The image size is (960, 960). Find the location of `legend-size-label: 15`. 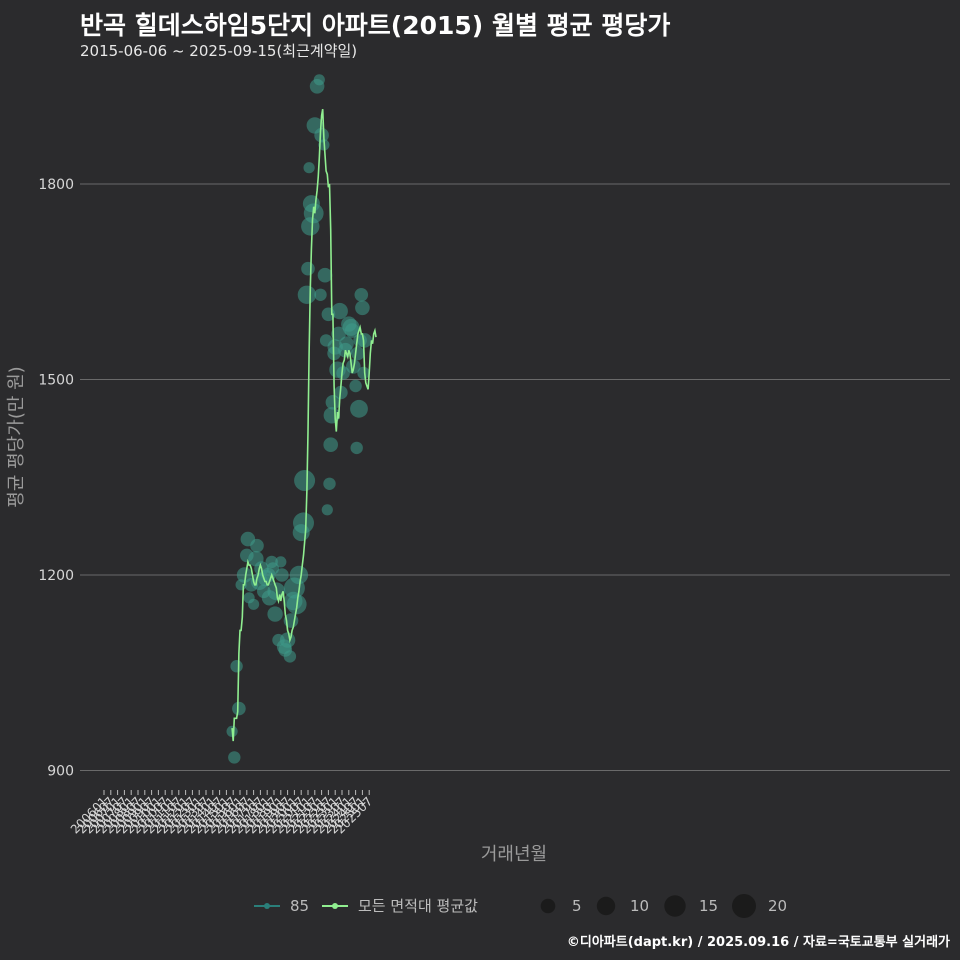

legend-size-label: 15 is located at coordinates (708, 906).